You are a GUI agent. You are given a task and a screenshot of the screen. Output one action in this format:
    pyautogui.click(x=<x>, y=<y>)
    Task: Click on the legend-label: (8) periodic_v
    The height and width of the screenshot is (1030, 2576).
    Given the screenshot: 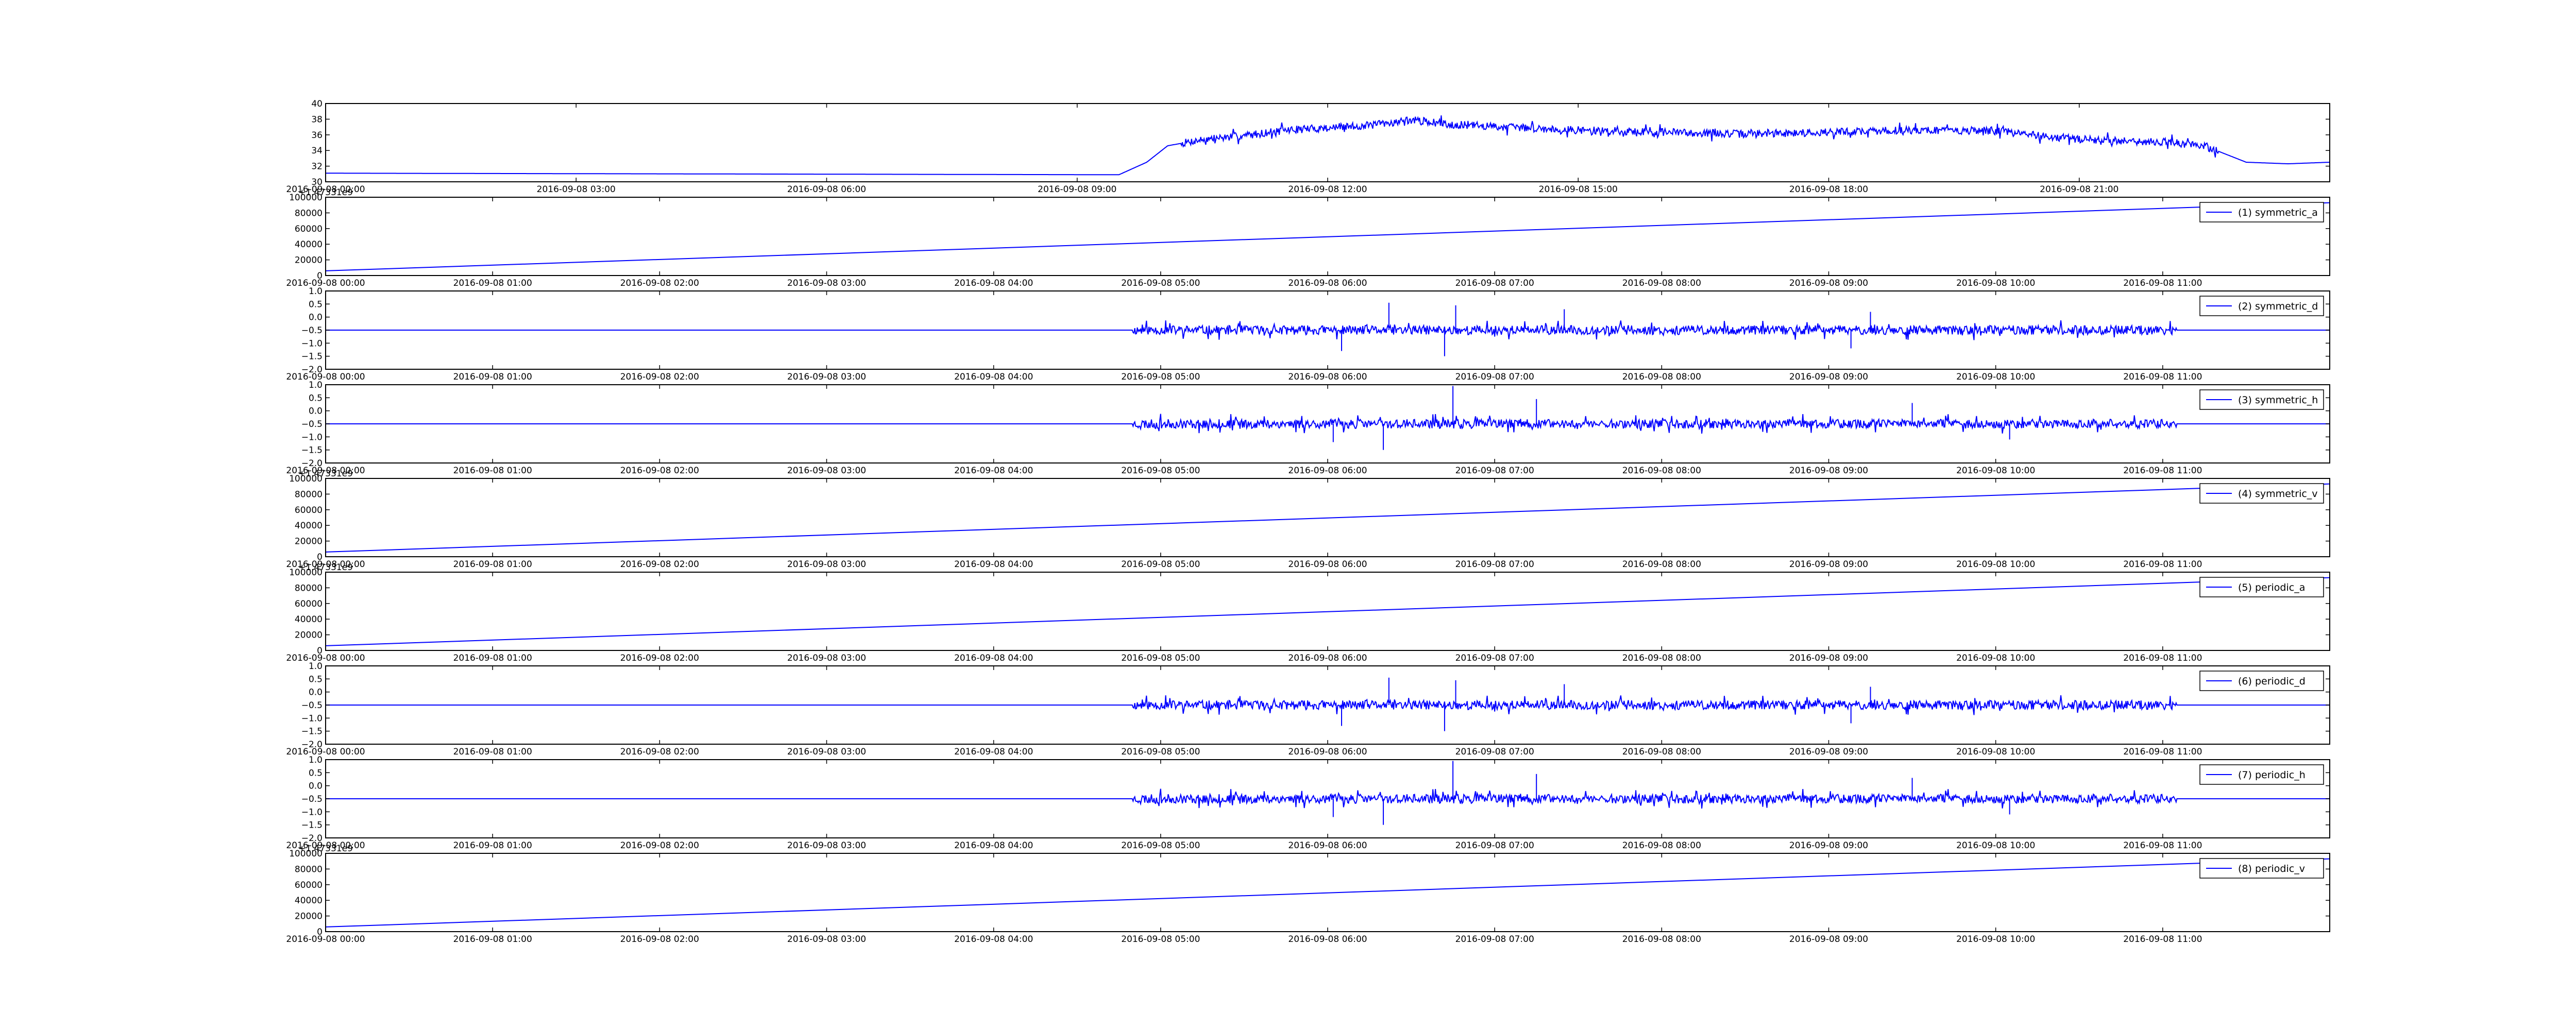 What is the action you would take?
    pyautogui.click(x=2271, y=868)
    